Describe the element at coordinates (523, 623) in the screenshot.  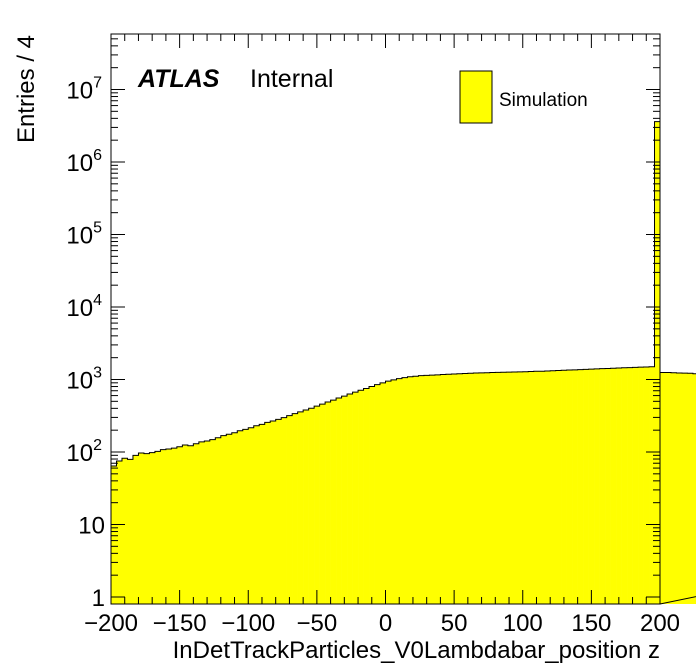
I see `x-tick-label: 100` at that location.